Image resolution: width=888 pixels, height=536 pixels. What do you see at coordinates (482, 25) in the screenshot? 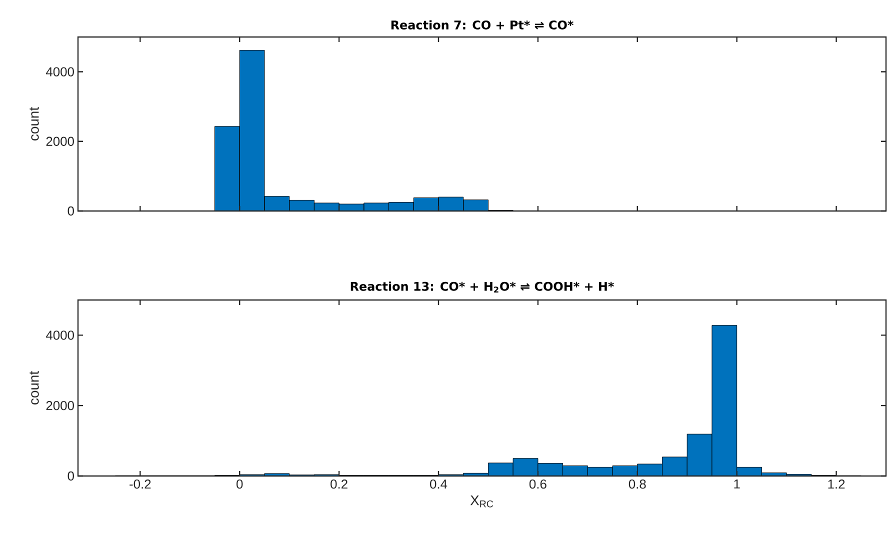
I see `chart-title: Reaction 7: CO + Pt* ⇌ CO*` at bounding box center [482, 25].